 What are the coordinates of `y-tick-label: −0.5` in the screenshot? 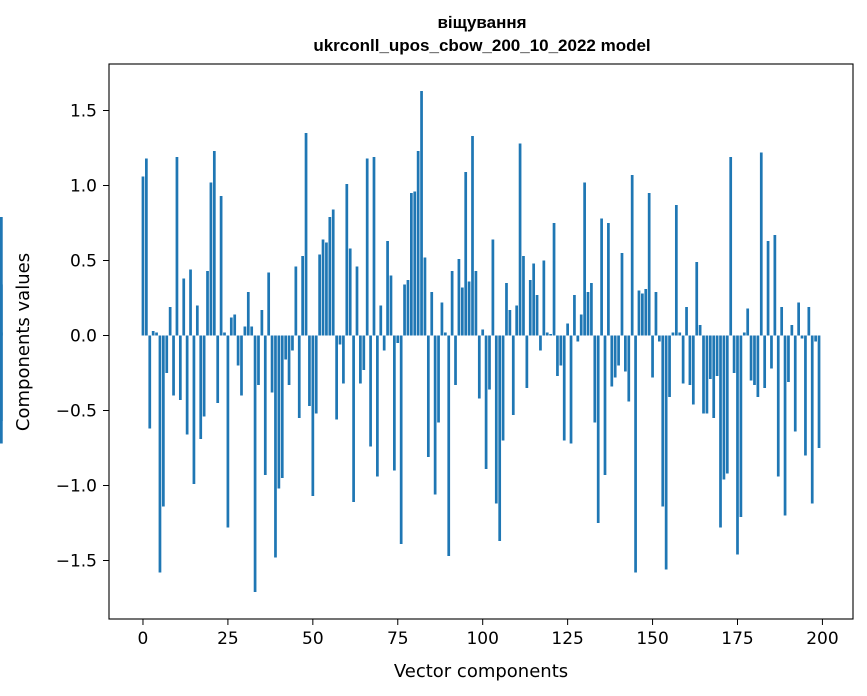 It's located at (76, 412).